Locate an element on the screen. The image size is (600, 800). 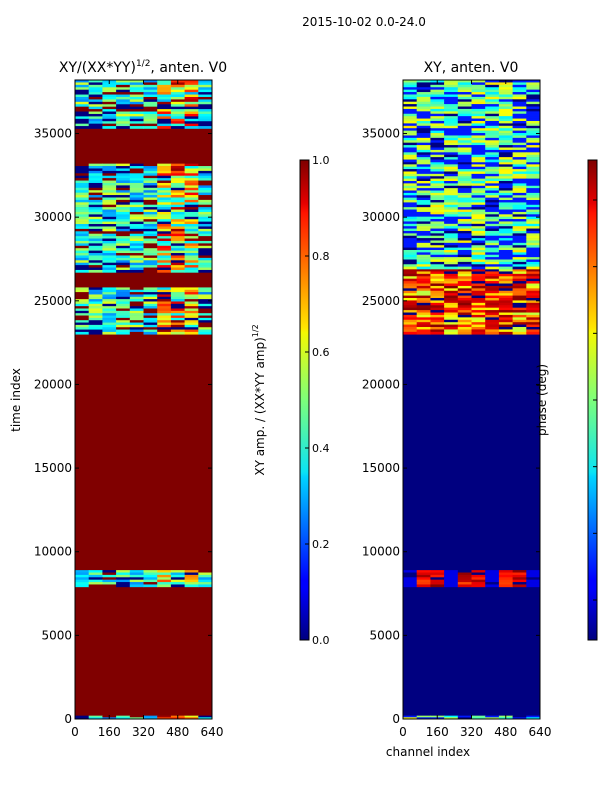
x-tick-label: 480 is located at coordinates (505, 732).